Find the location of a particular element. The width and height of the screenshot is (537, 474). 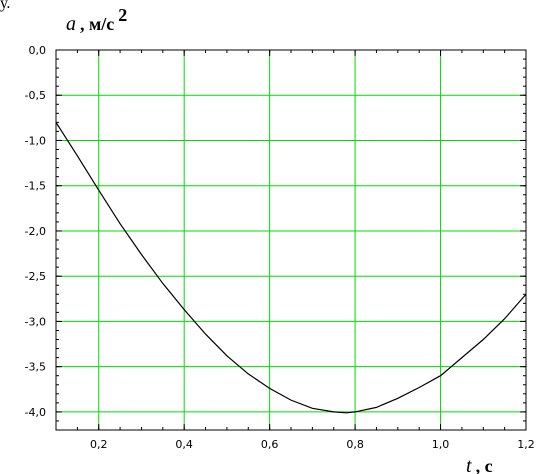

x-tick-label: 0,4 is located at coordinates (184, 444).